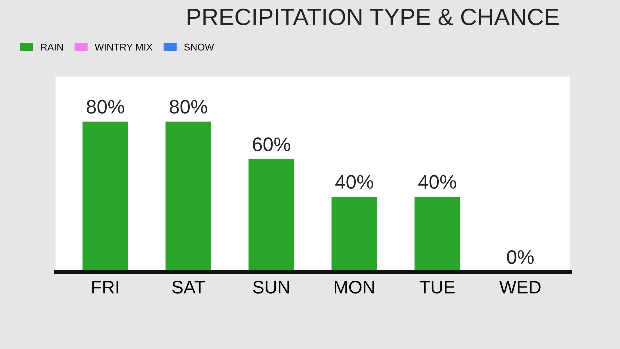 The image size is (620, 349). Describe the element at coordinates (520, 257) in the screenshot. I see `data-label: 0%` at that location.